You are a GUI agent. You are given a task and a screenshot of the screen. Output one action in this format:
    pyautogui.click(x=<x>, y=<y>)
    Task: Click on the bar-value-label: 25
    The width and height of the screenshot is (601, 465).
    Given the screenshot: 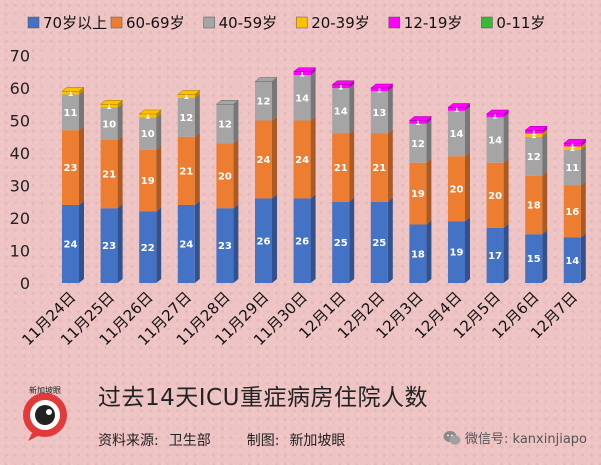 What is the action you would take?
    pyautogui.click(x=341, y=243)
    